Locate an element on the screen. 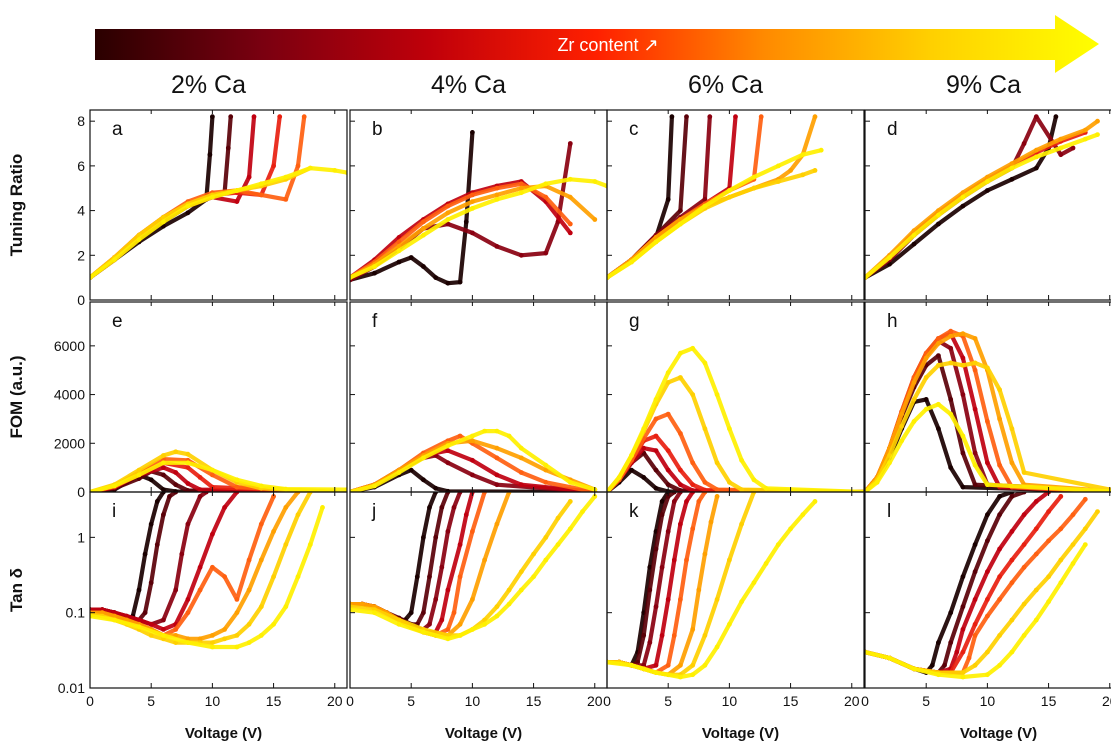 The width and height of the screenshot is (1111, 747). panel-frame is located at coordinates (218, 205).